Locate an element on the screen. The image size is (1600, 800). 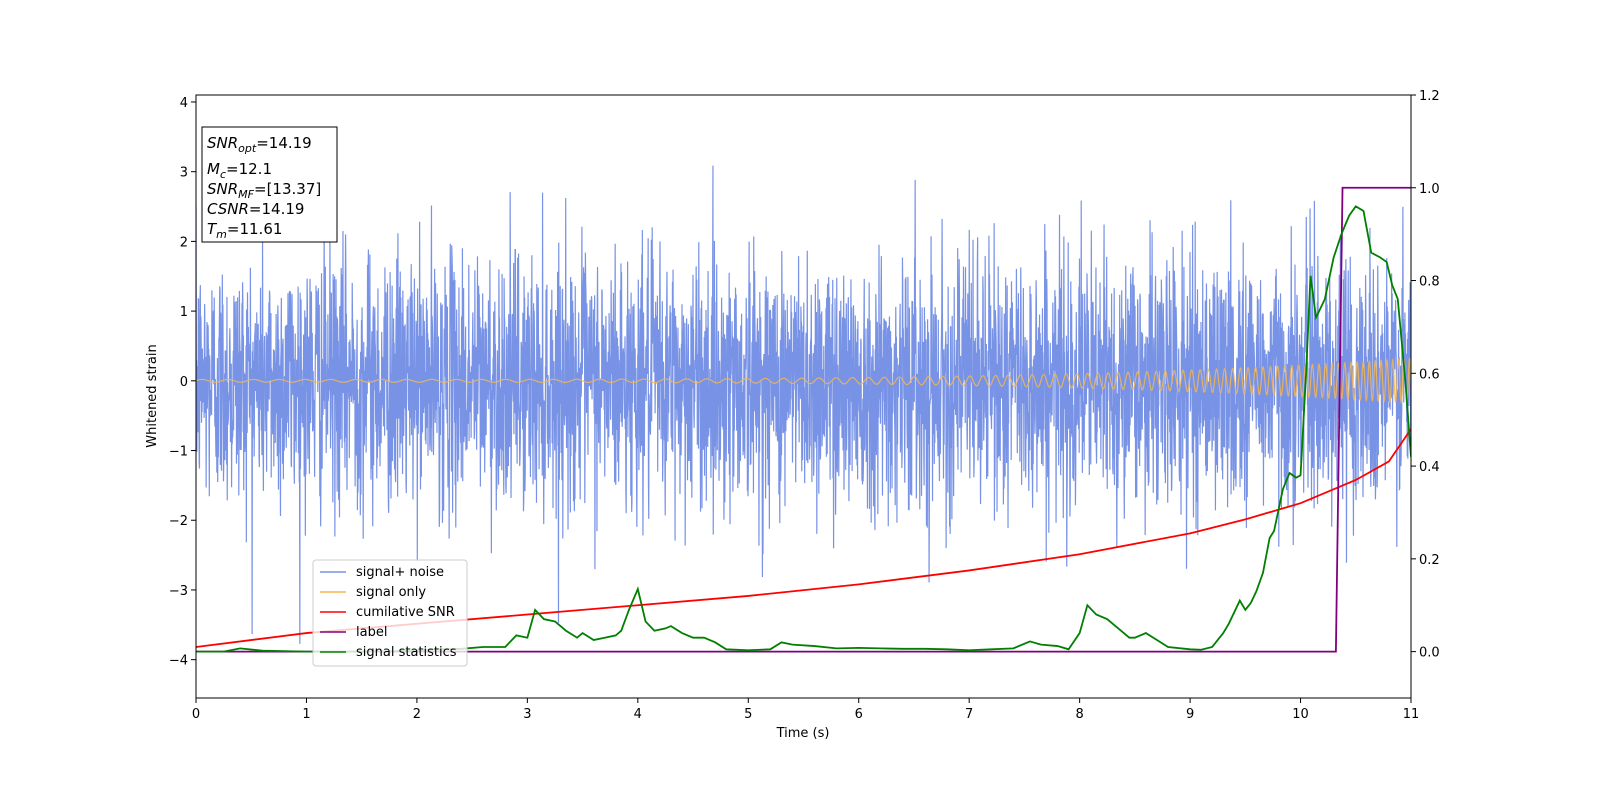
y-left-tick-label: −3 is located at coordinates (178, 591).